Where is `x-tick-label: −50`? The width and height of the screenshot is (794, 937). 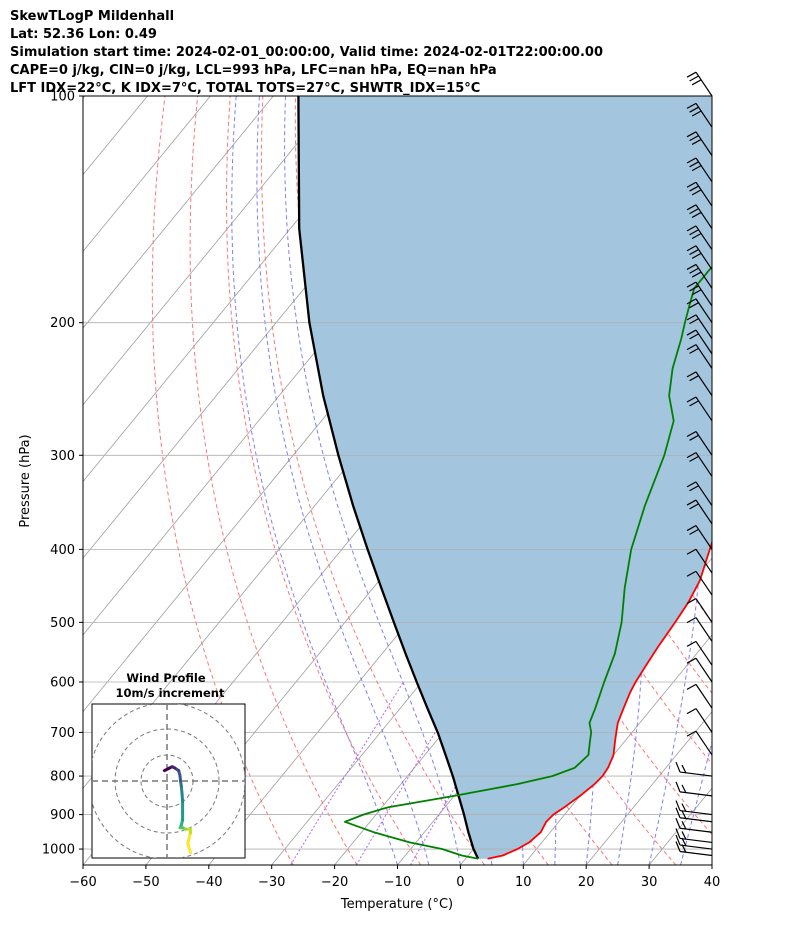 x-tick-label: −50 is located at coordinates (145, 882).